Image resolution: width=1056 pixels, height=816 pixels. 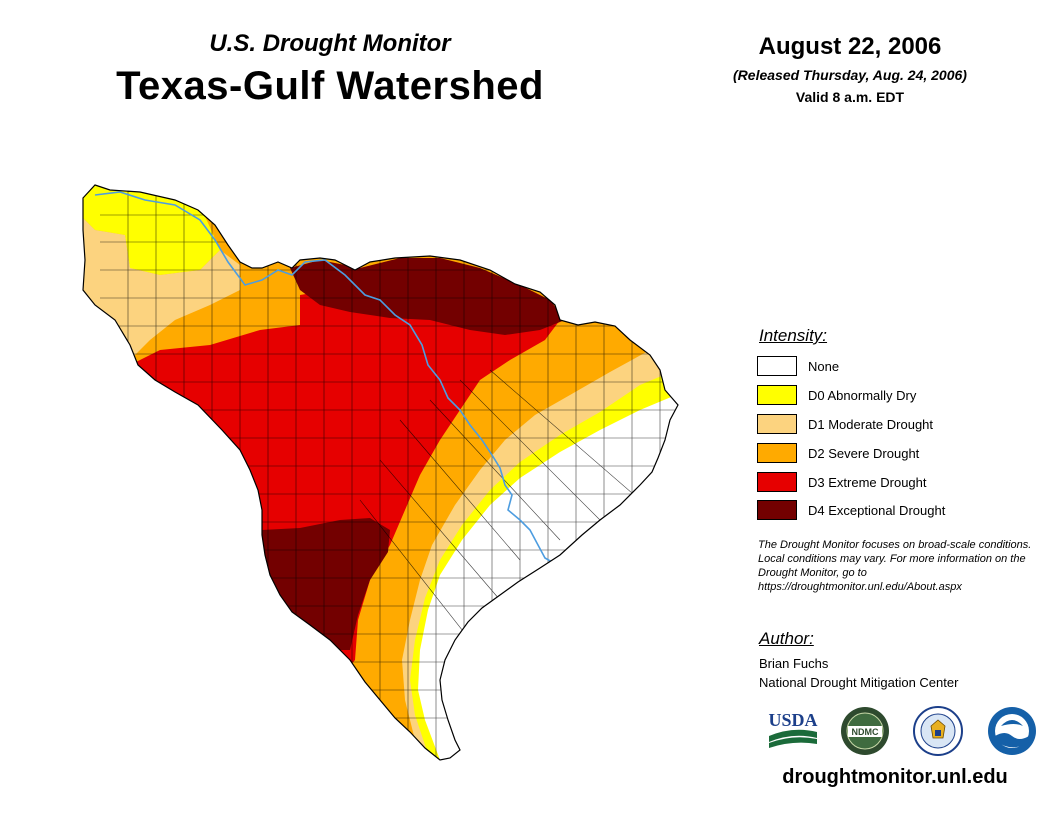 What do you see at coordinates (330, 86) in the screenshot?
I see `map-title: Texas-Gulf Watershed` at bounding box center [330, 86].